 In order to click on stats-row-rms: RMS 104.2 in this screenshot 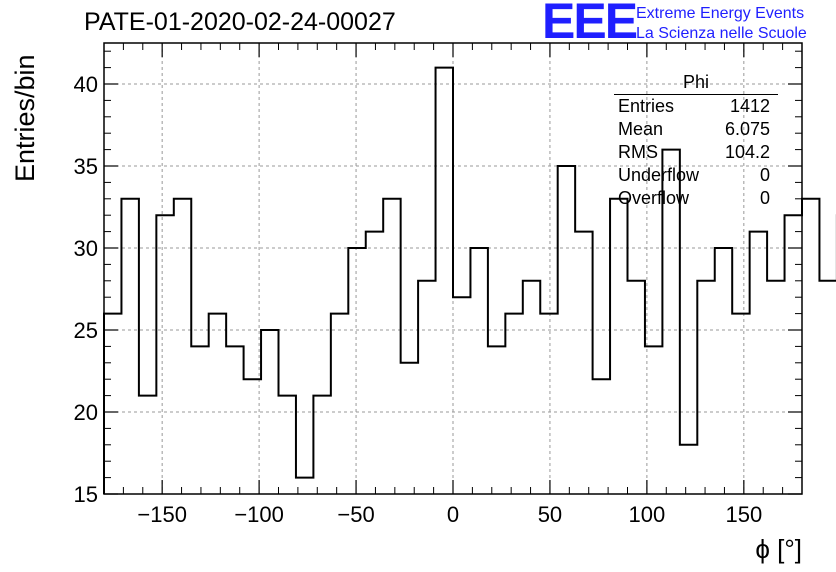, I will do `click(694, 152)`.